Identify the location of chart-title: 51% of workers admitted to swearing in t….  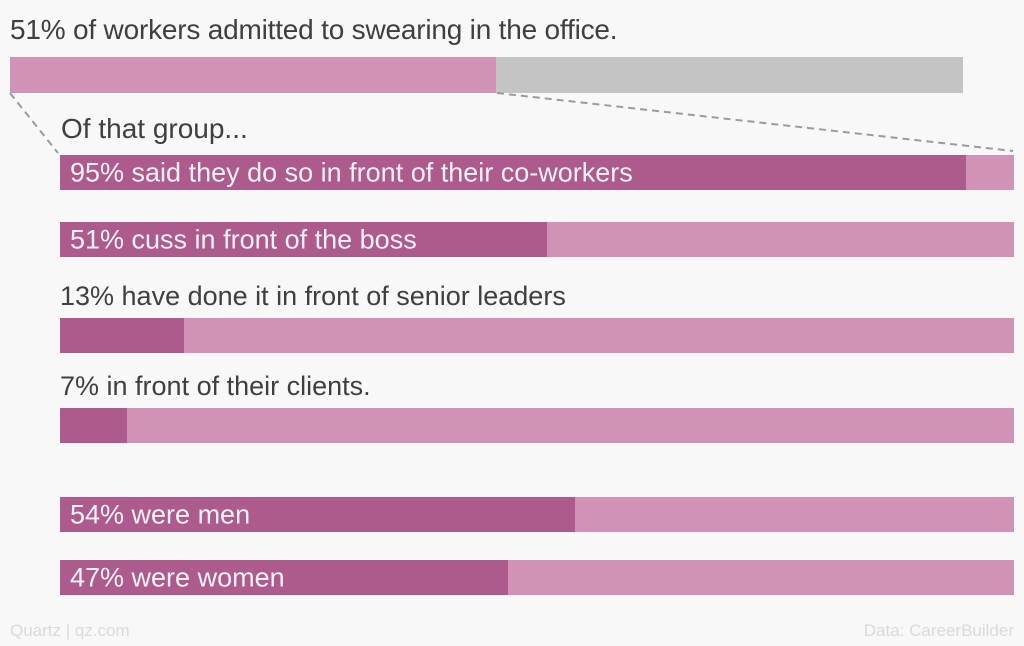
(314, 29).